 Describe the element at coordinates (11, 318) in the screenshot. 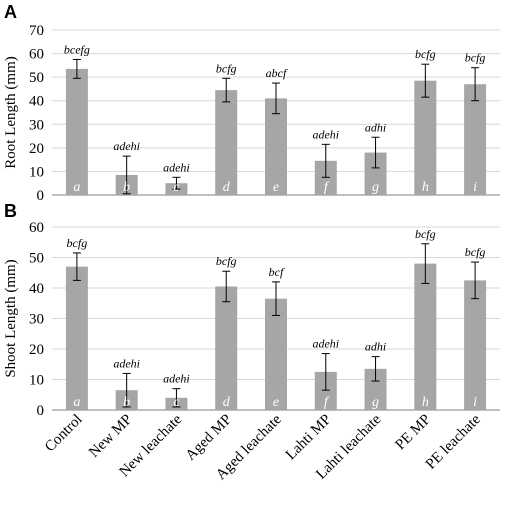

I see `y-axis-label: Shoot Length (mm)` at that location.